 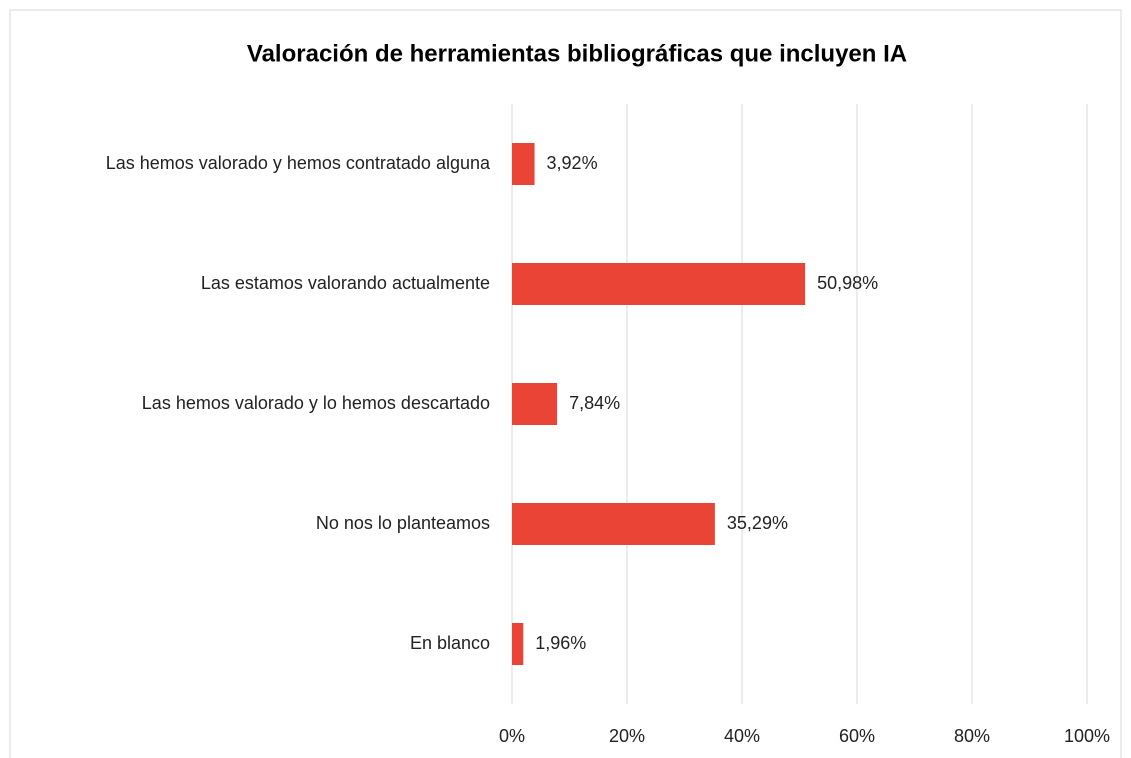 What do you see at coordinates (757, 523) in the screenshot?
I see `data-label: 35,29%` at bounding box center [757, 523].